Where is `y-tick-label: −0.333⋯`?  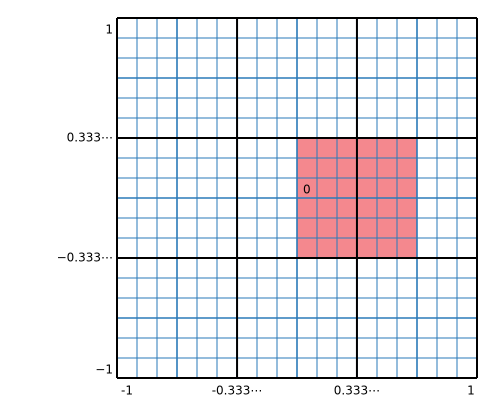
y-tick-label: −0.333⋯ is located at coordinates (85, 257).